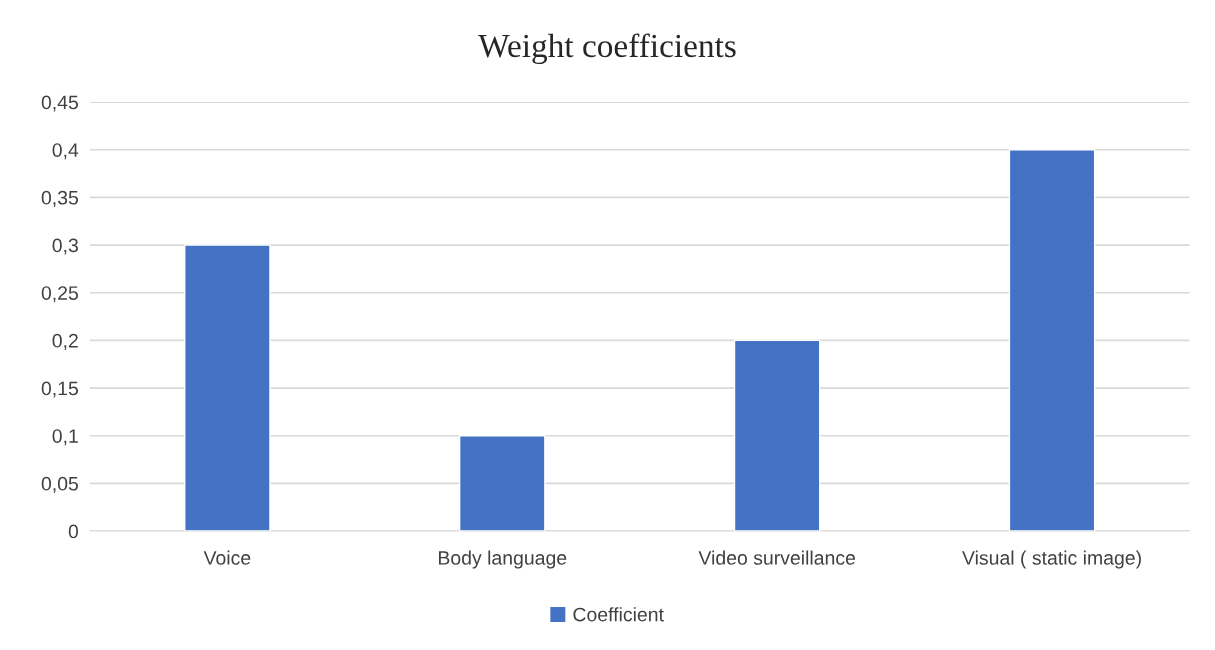 The width and height of the screenshot is (1215, 650). What do you see at coordinates (1051, 559) in the screenshot?
I see `x-tick-label: Visual ( static image)` at bounding box center [1051, 559].